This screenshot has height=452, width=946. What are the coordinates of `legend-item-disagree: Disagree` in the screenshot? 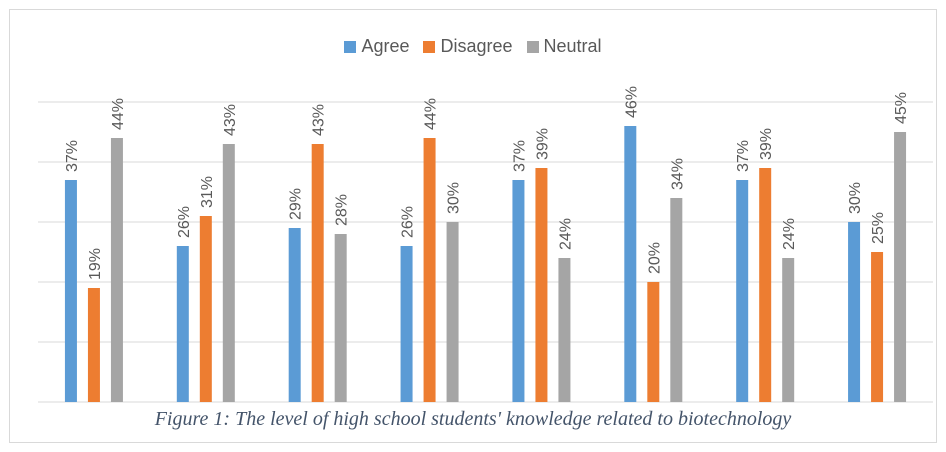 It's located at (468, 46).